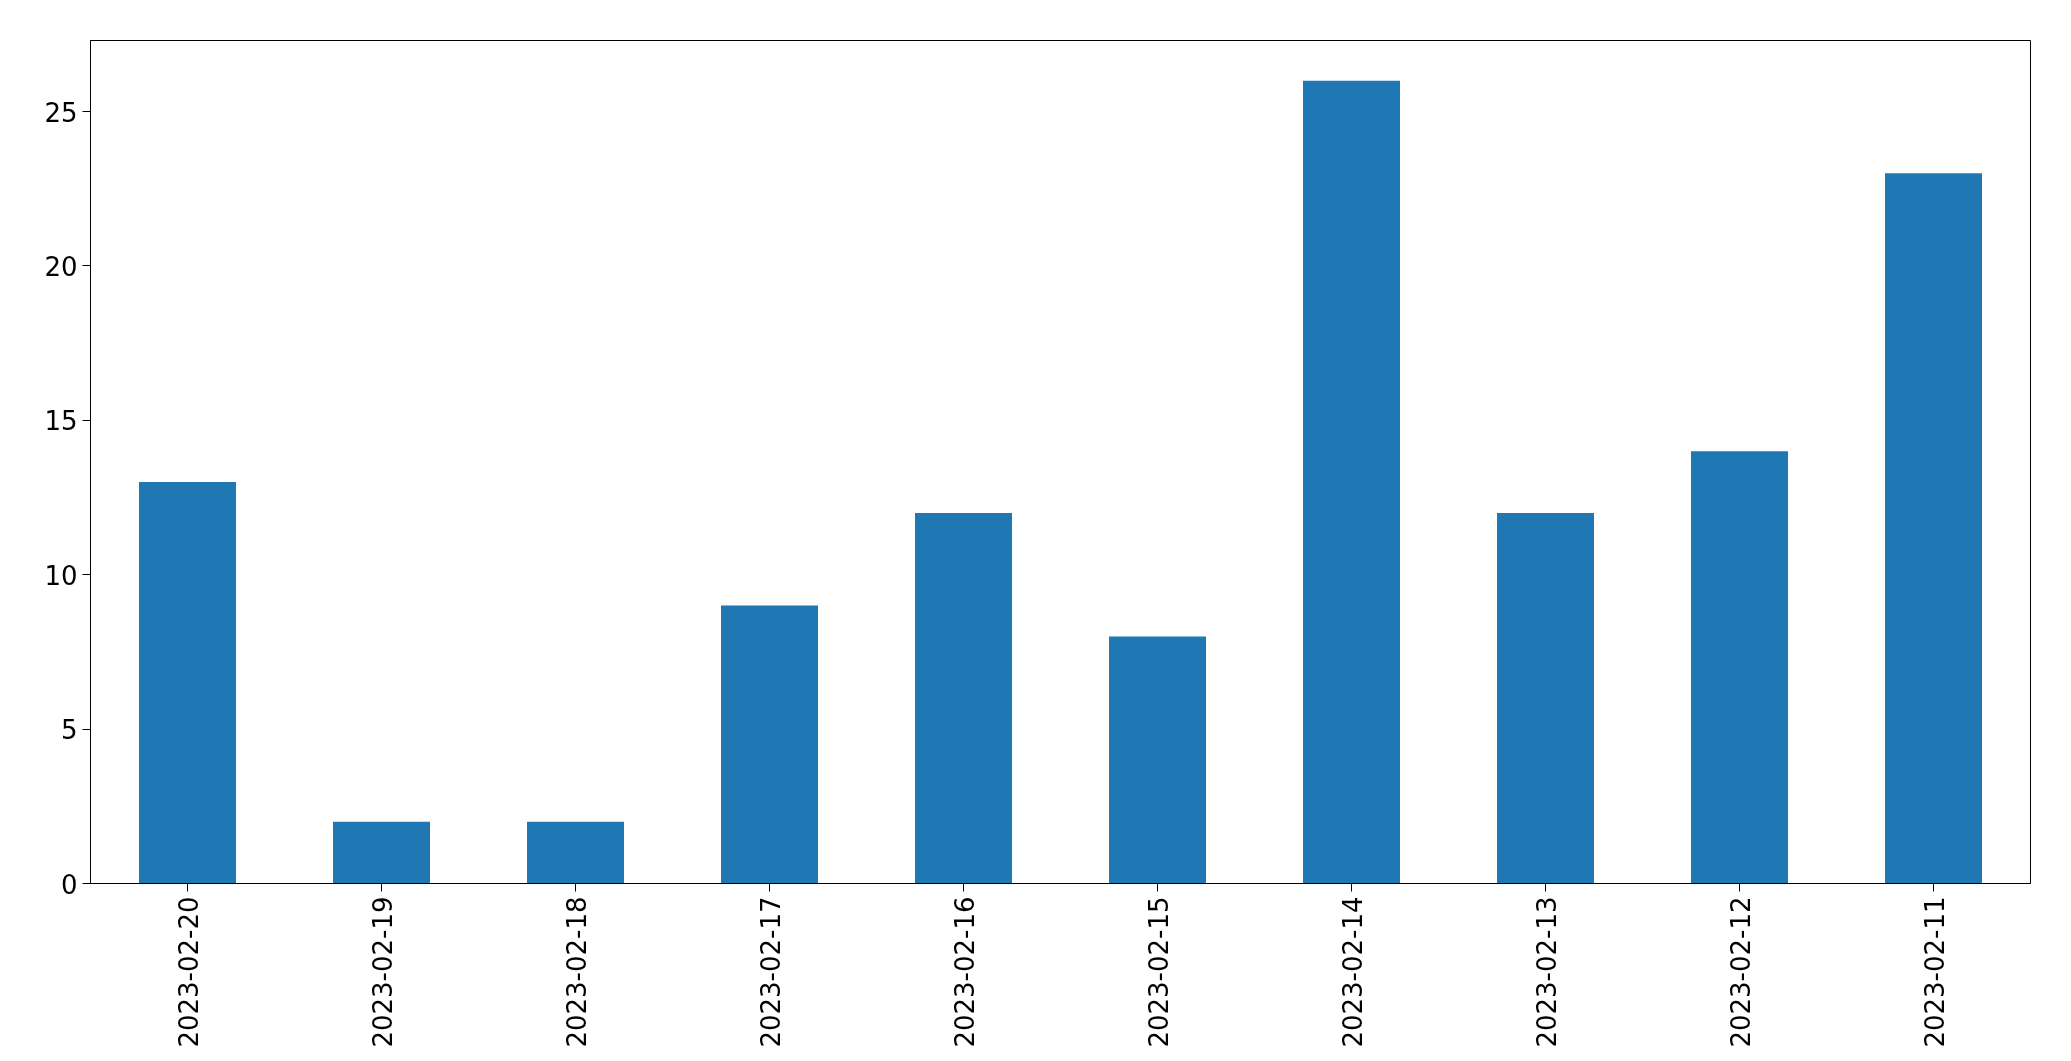 This screenshot has width=2071, height=1061. I want to click on x-tick-label: 2023-02-15, so click(1158, 972).